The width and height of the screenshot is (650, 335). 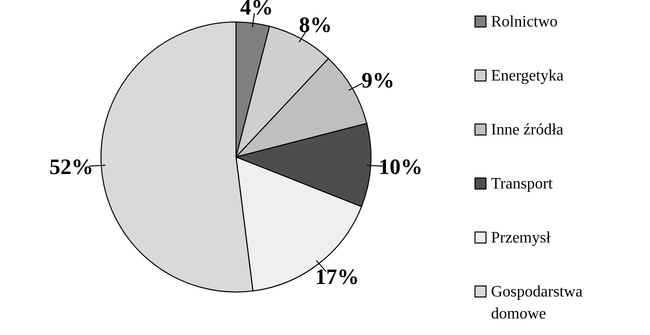 I want to click on legend-label: Rolnictwo, so click(x=524, y=22).